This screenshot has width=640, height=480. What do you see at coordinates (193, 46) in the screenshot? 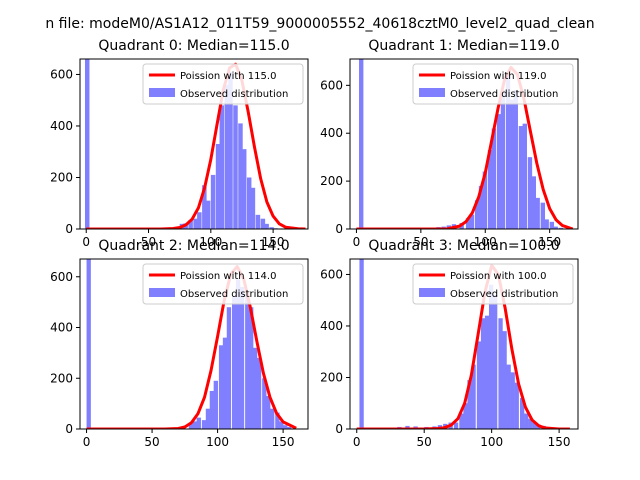
I see `chart-title: Quadrant 0: Median=115.0` at bounding box center [193, 46].